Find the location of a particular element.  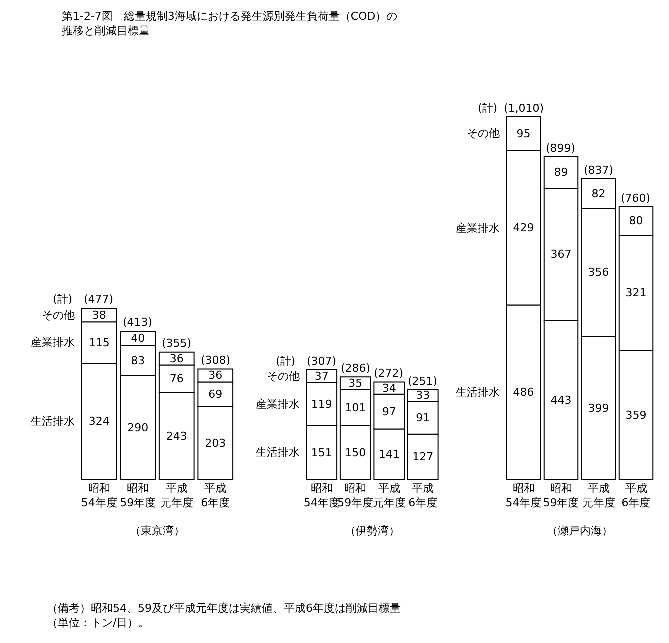

data-label: 443 is located at coordinates (561, 400).